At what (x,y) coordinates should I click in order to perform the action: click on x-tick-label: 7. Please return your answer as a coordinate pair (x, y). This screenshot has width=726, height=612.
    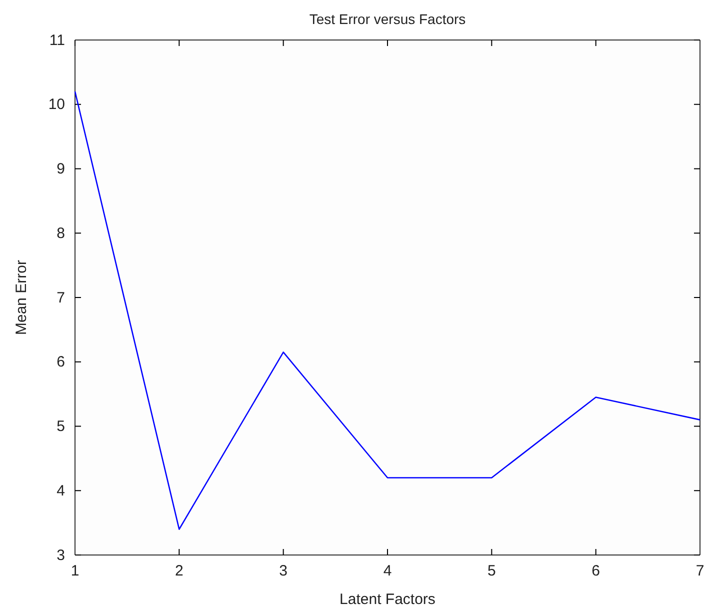
    Looking at the image, I should click on (700, 571).